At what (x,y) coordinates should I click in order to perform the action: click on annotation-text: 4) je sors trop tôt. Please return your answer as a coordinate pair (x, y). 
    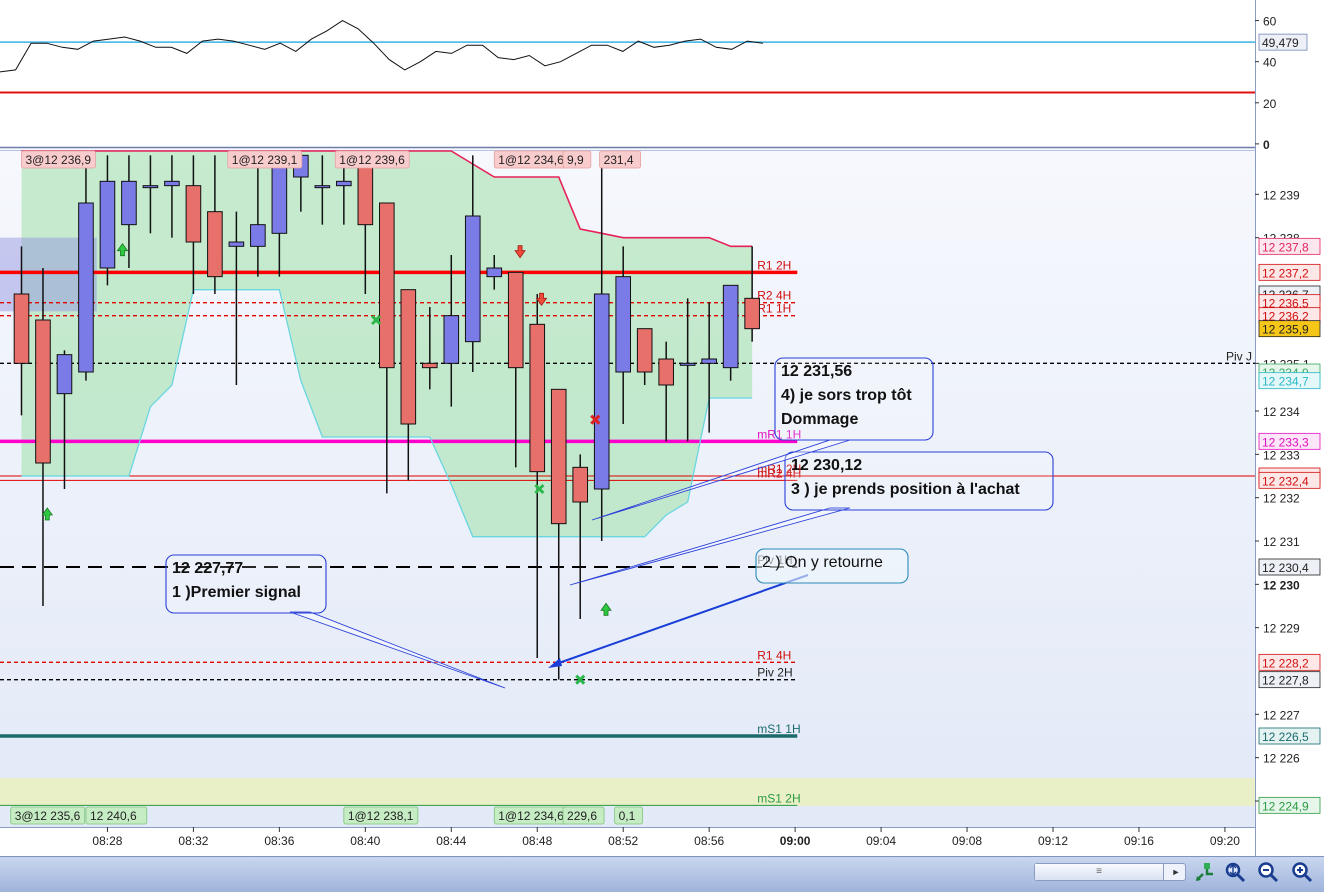
    Looking at the image, I should click on (846, 395).